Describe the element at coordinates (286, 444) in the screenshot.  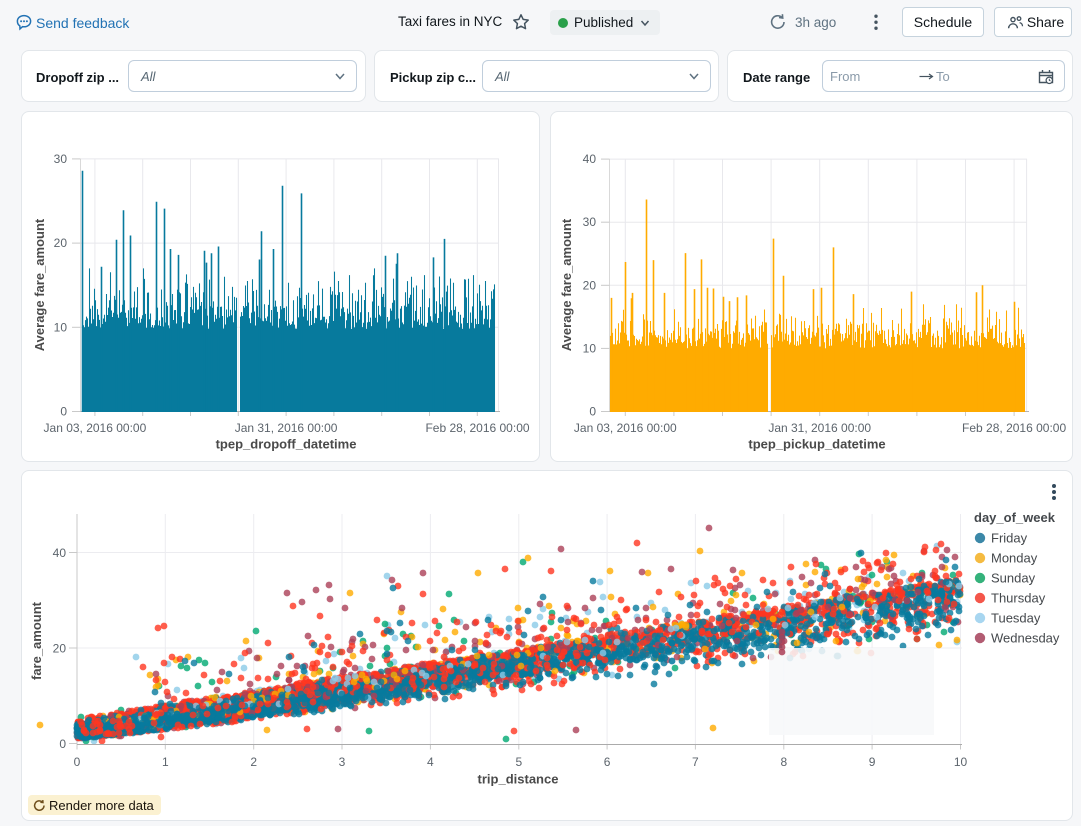
I see `svg-text: tpep_dropoff_datetime` at that location.